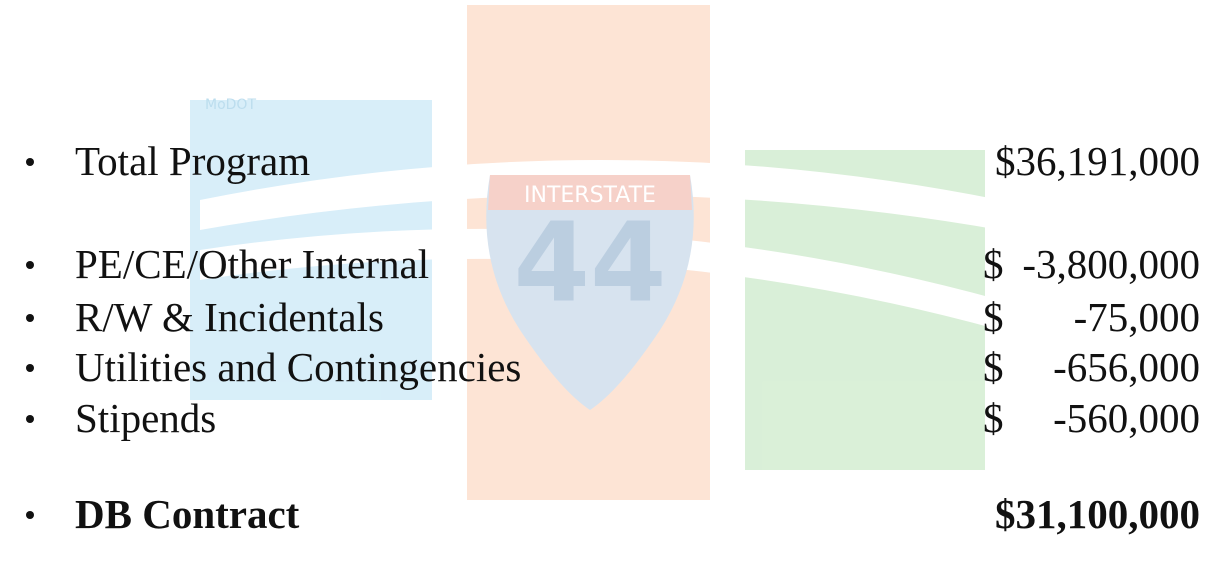 The height and width of the screenshot is (584, 1223). What do you see at coordinates (589, 262) in the screenshot?
I see `shield-number: 44` at bounding box center [589, 262].